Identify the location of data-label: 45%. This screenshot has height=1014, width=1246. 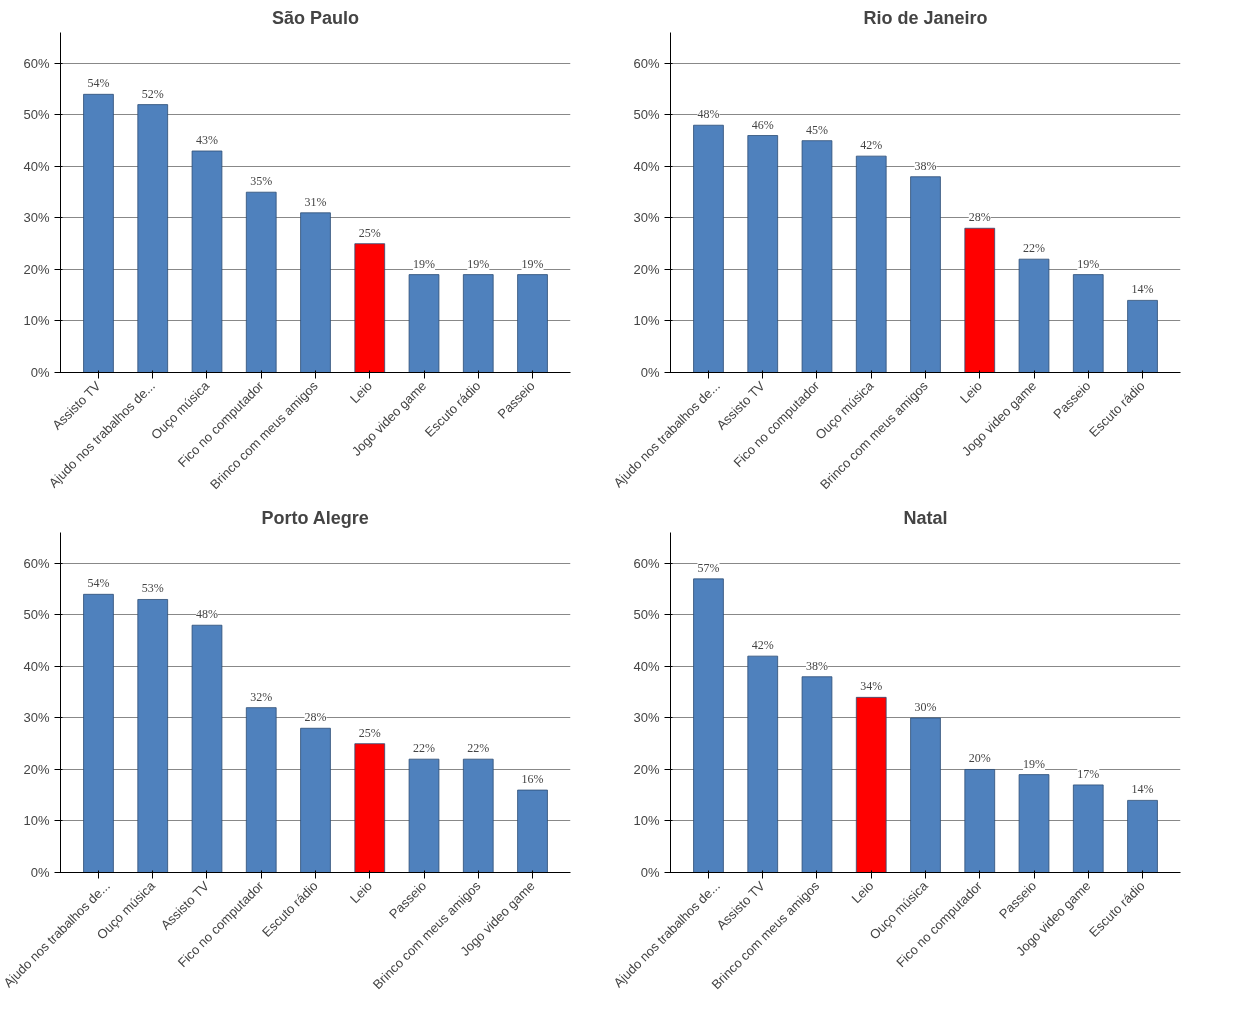
(816, 129).